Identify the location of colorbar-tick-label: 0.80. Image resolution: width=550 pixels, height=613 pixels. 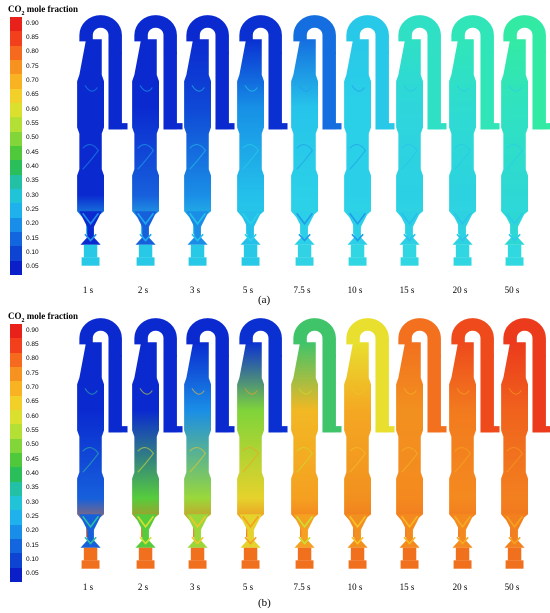
(32, 359).